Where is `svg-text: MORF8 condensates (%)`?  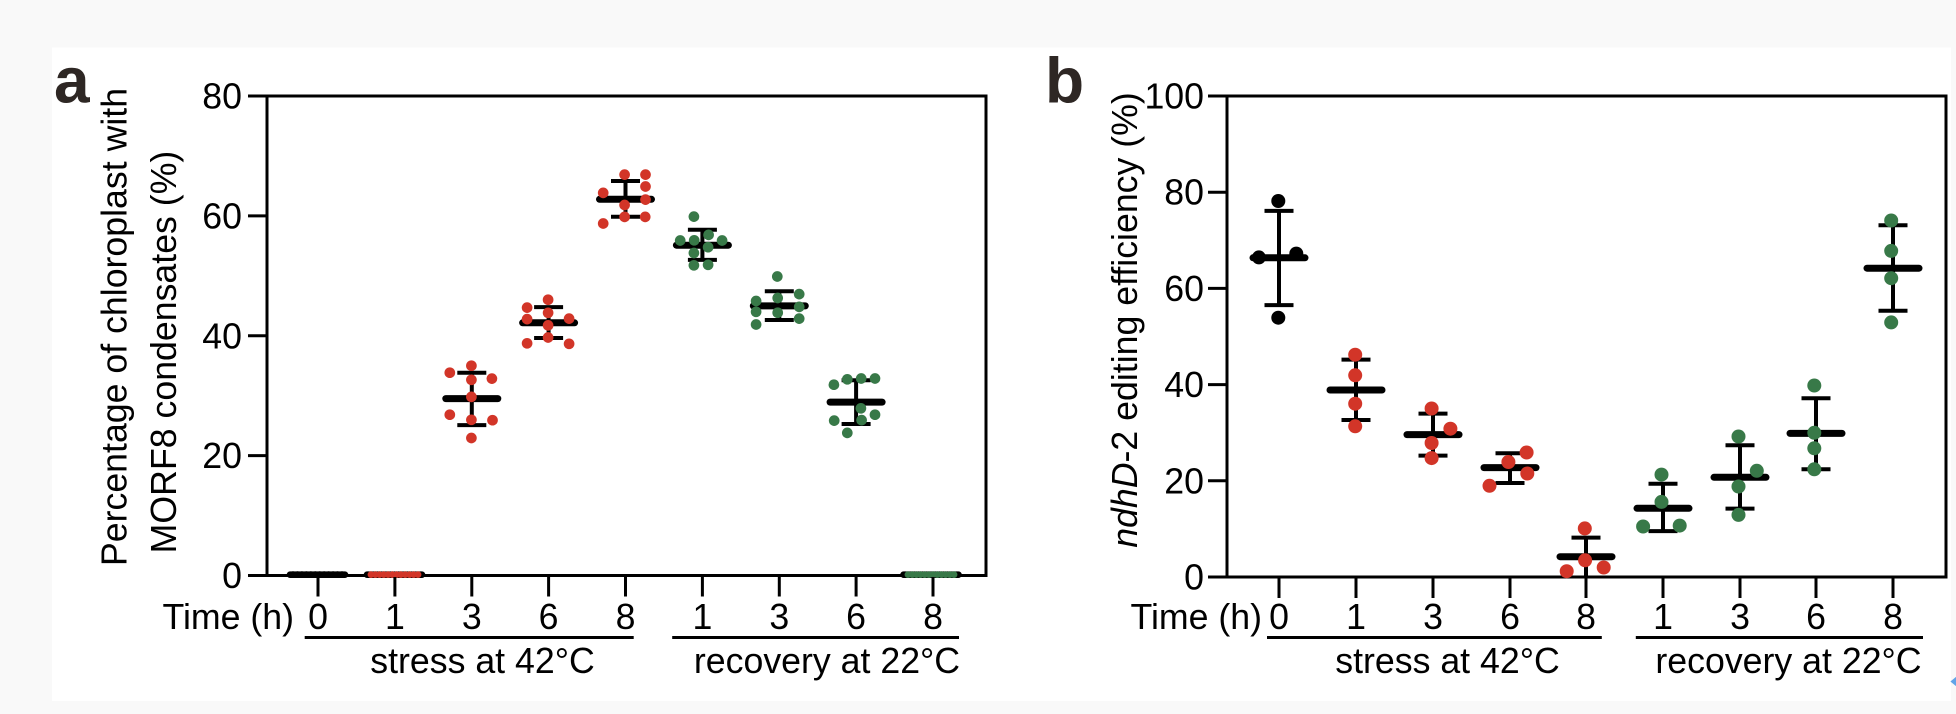 svg-text: MORF8 condensates (%) is located at coordinates (164, 352).